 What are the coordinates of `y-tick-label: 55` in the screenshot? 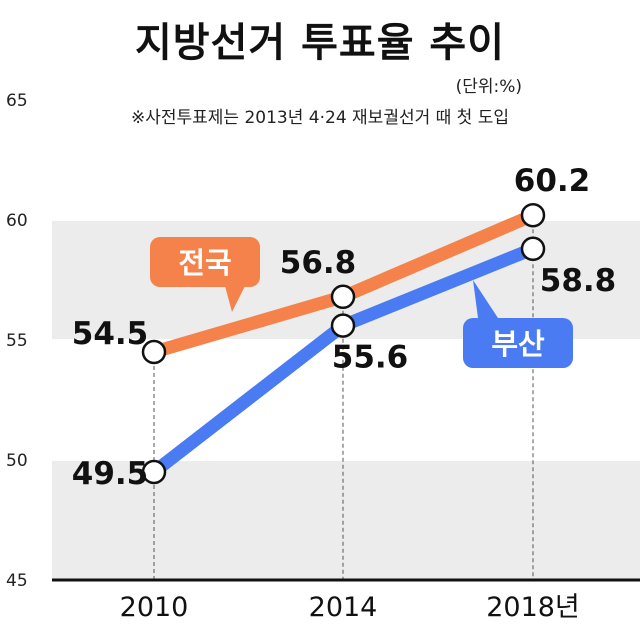 It's located at (17, 341).